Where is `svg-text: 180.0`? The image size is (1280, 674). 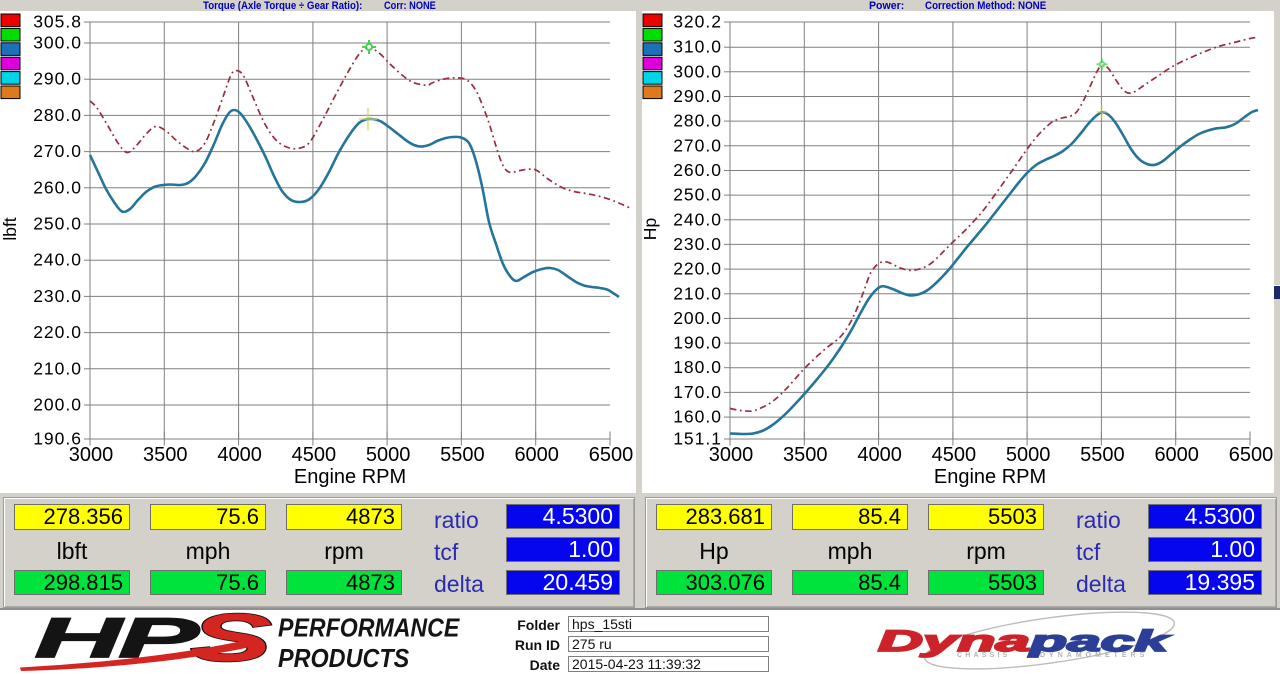
svg-text: 180.0 is located at coordinates (697, 367).